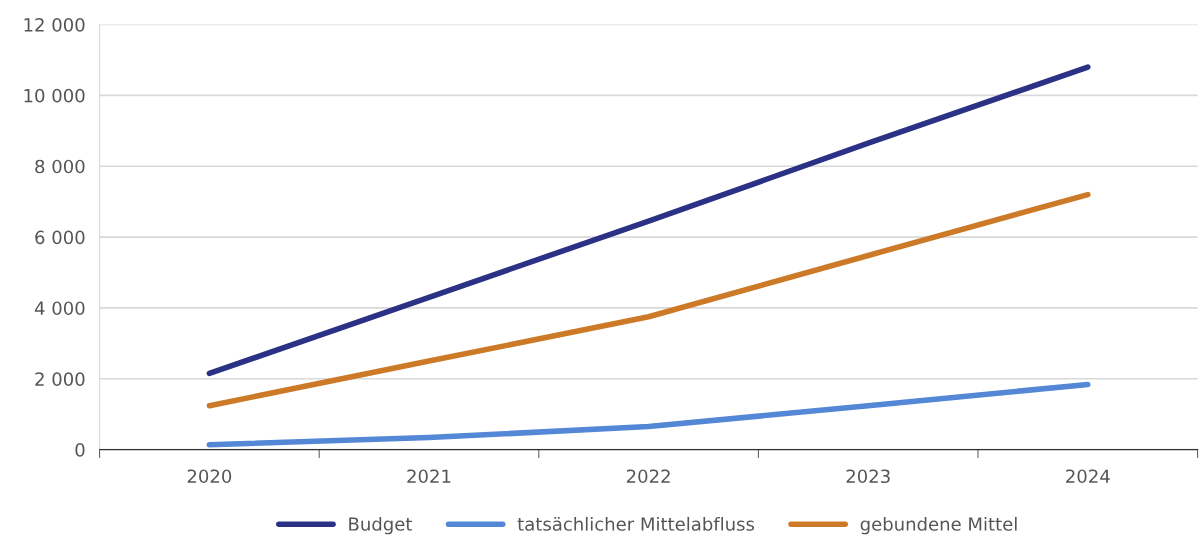 This screenshot has height=545, width=1200. I want to click on legend-label: tatsächlicher Mittelabfluss, so click(636, 523).